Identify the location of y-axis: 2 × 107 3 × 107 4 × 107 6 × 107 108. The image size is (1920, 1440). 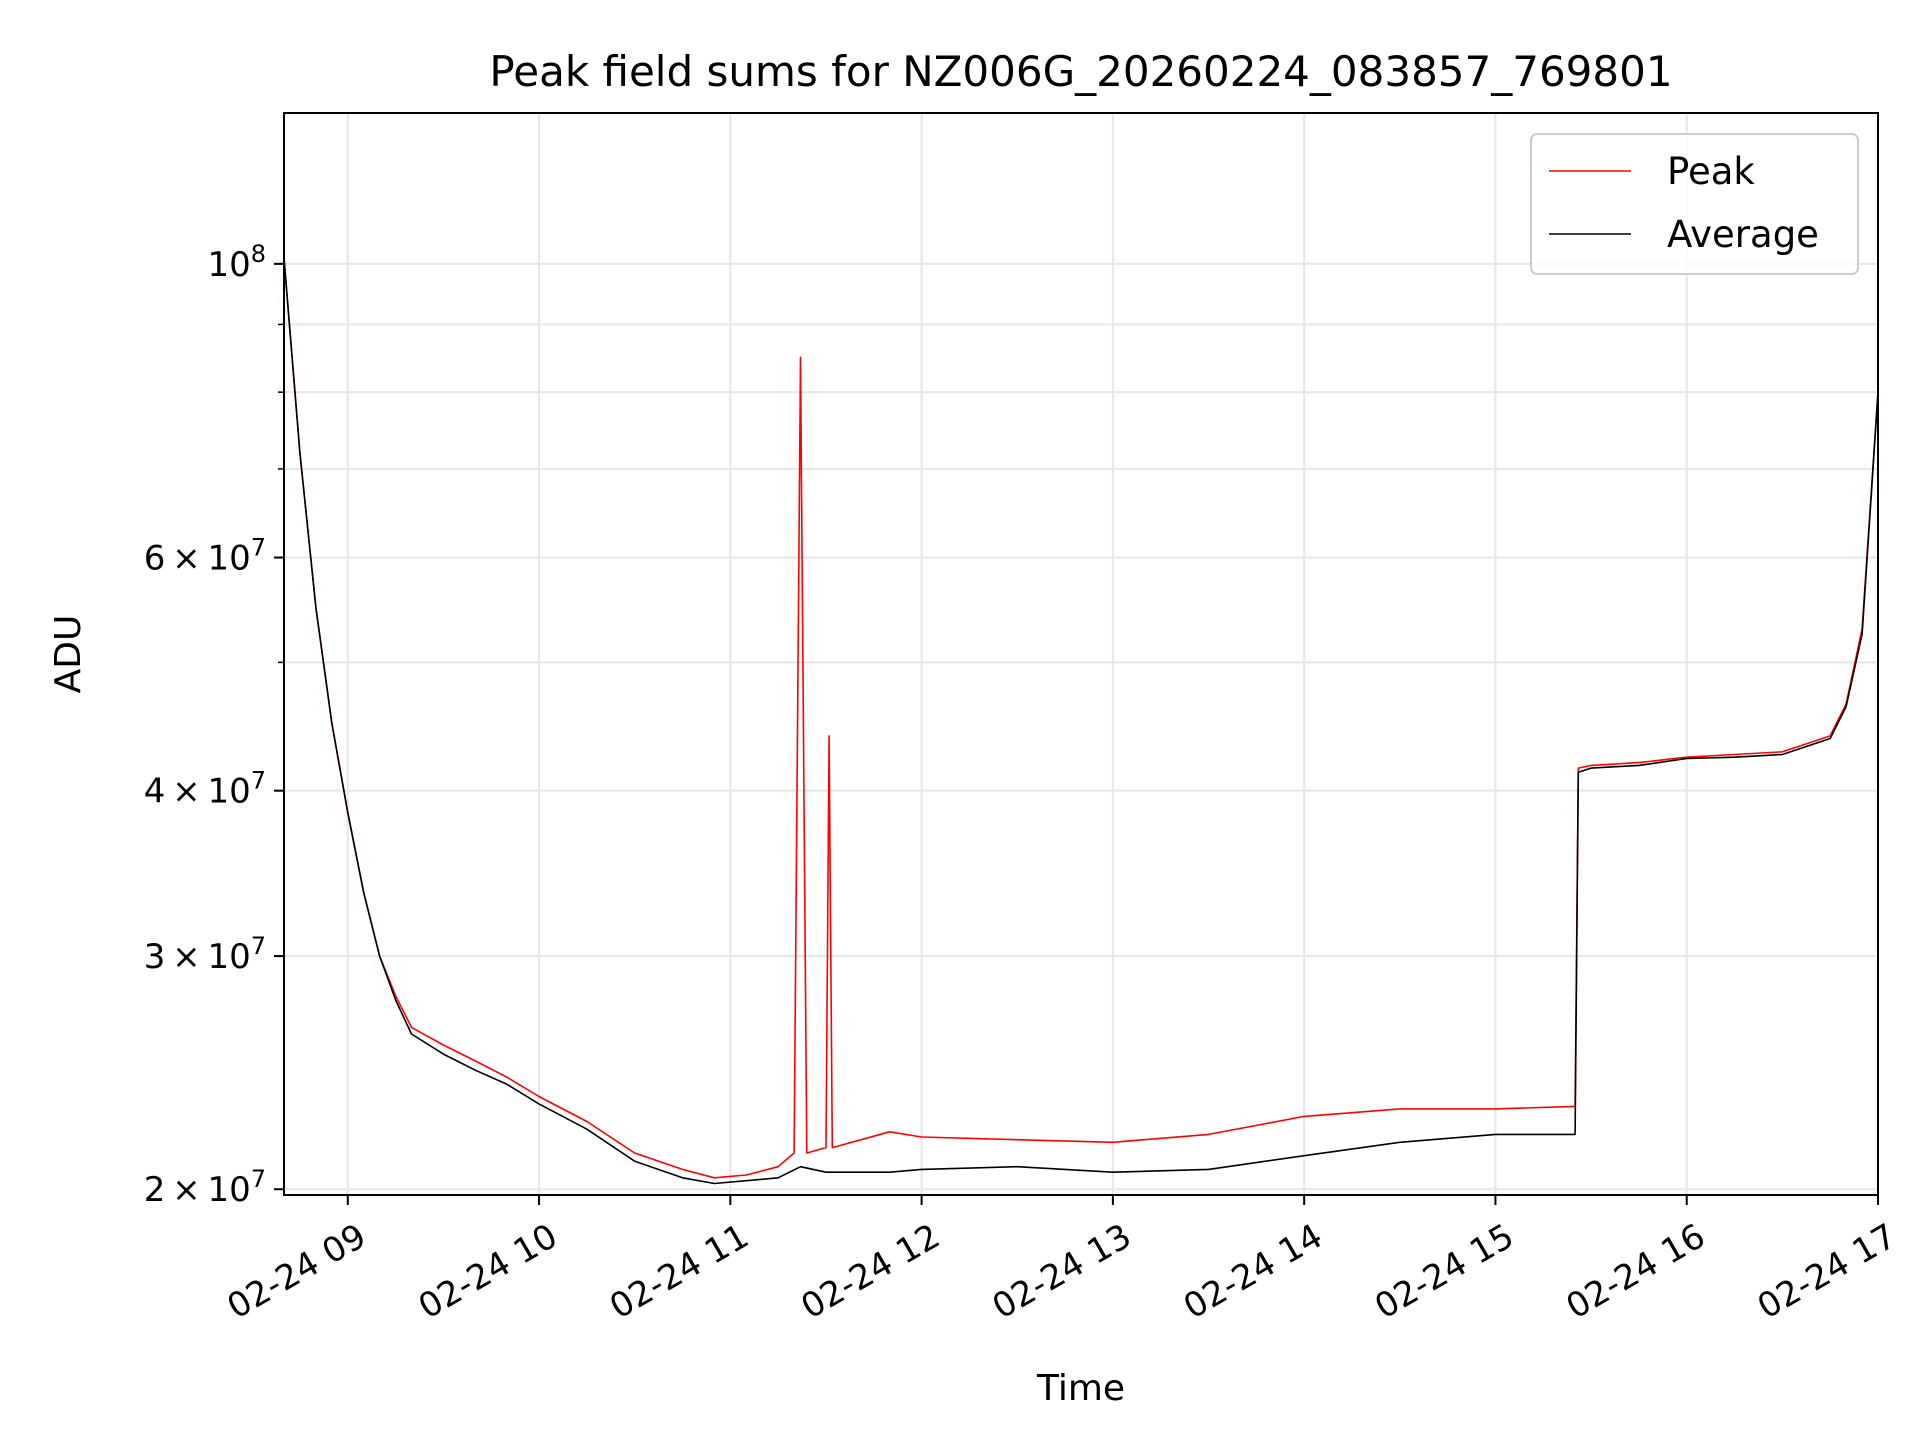
(214, 725).